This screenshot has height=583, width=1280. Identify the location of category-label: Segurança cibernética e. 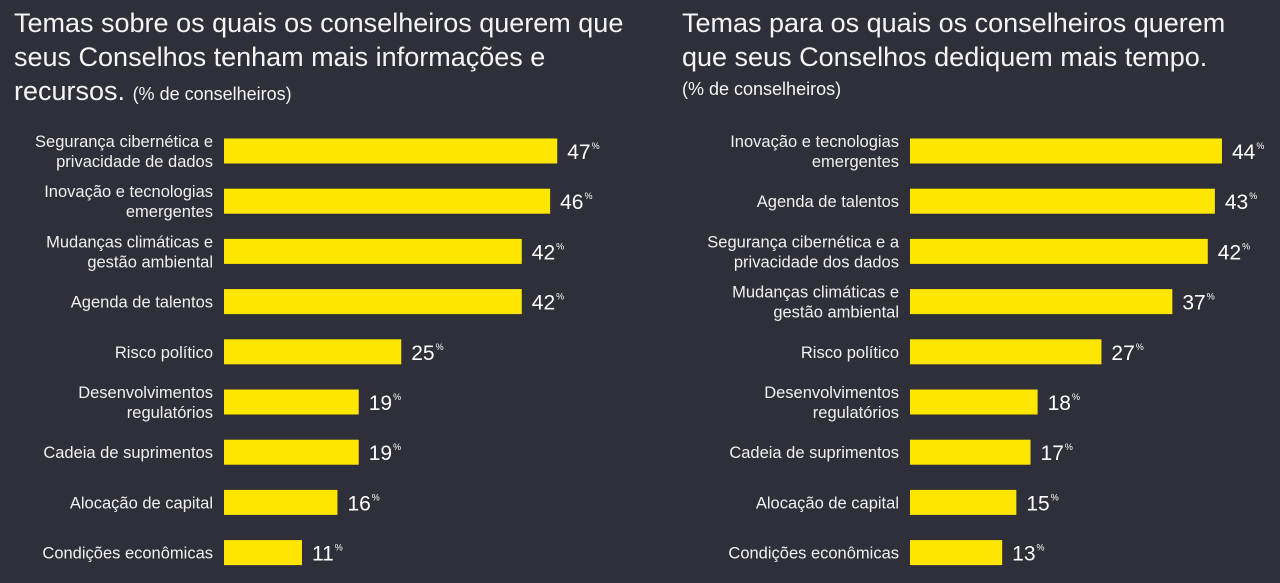
(124, 142).